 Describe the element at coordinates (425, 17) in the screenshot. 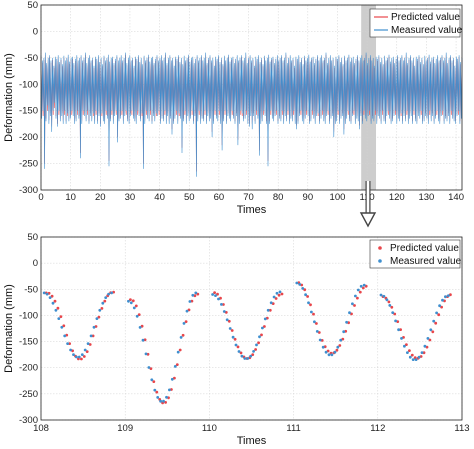

I see `legend-predicted-label: Predicted value` at that location.